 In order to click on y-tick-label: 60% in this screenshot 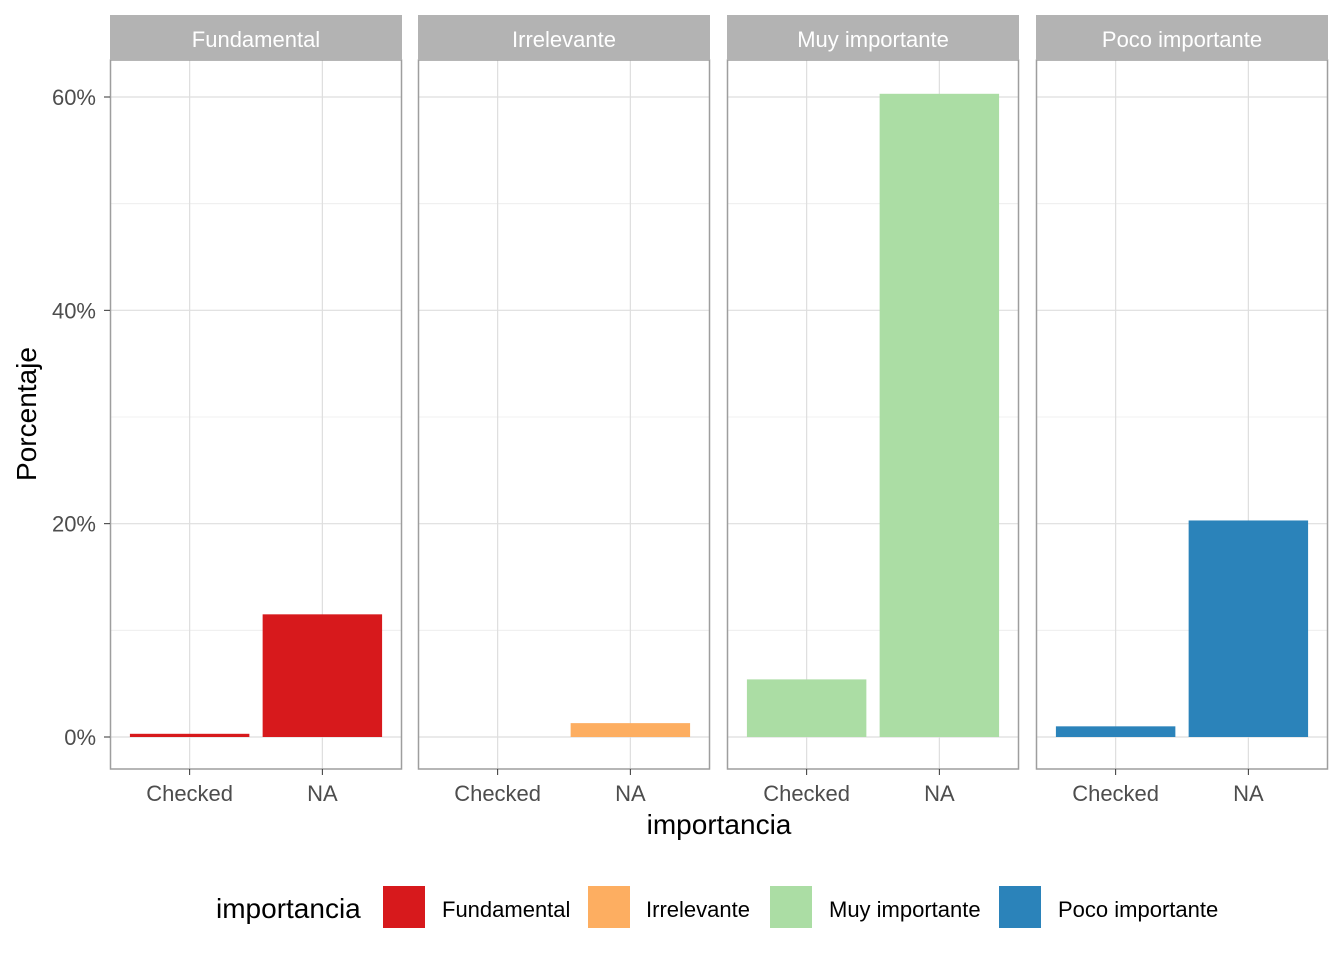, I will do `click(74, 97)`.